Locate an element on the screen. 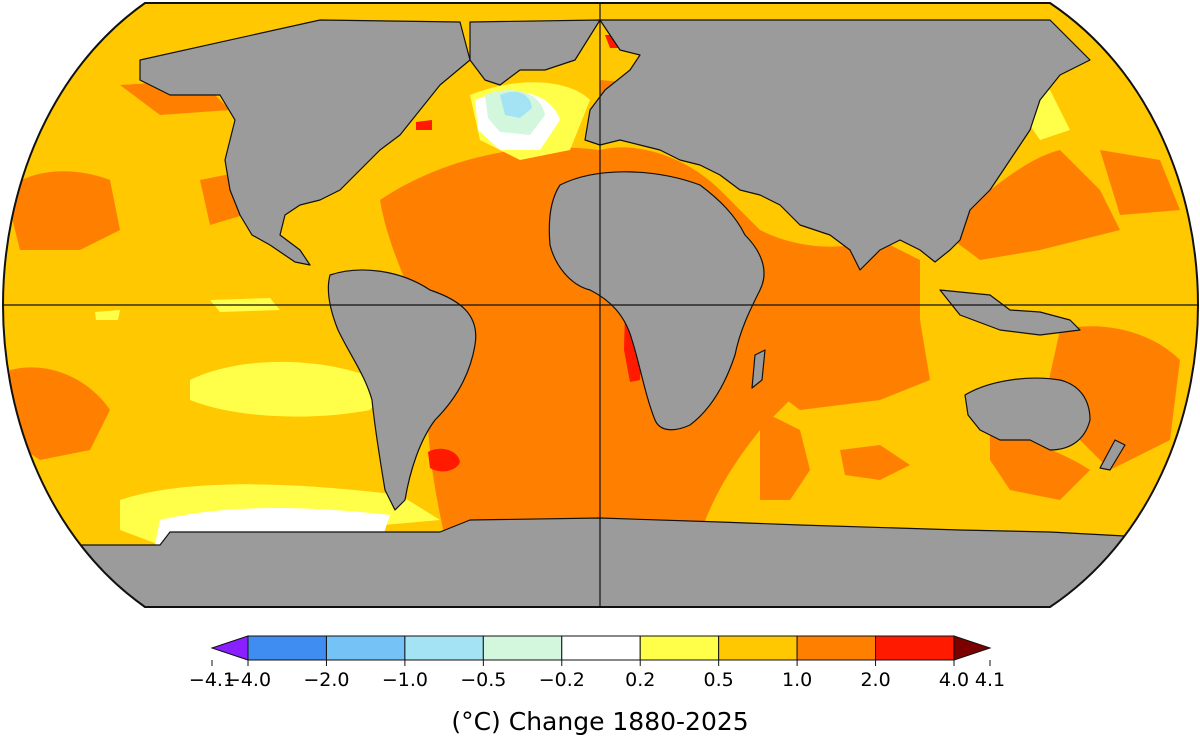 The image size is (1200, 740). southeast-asia-islands is located at coordinates (1010, 312).